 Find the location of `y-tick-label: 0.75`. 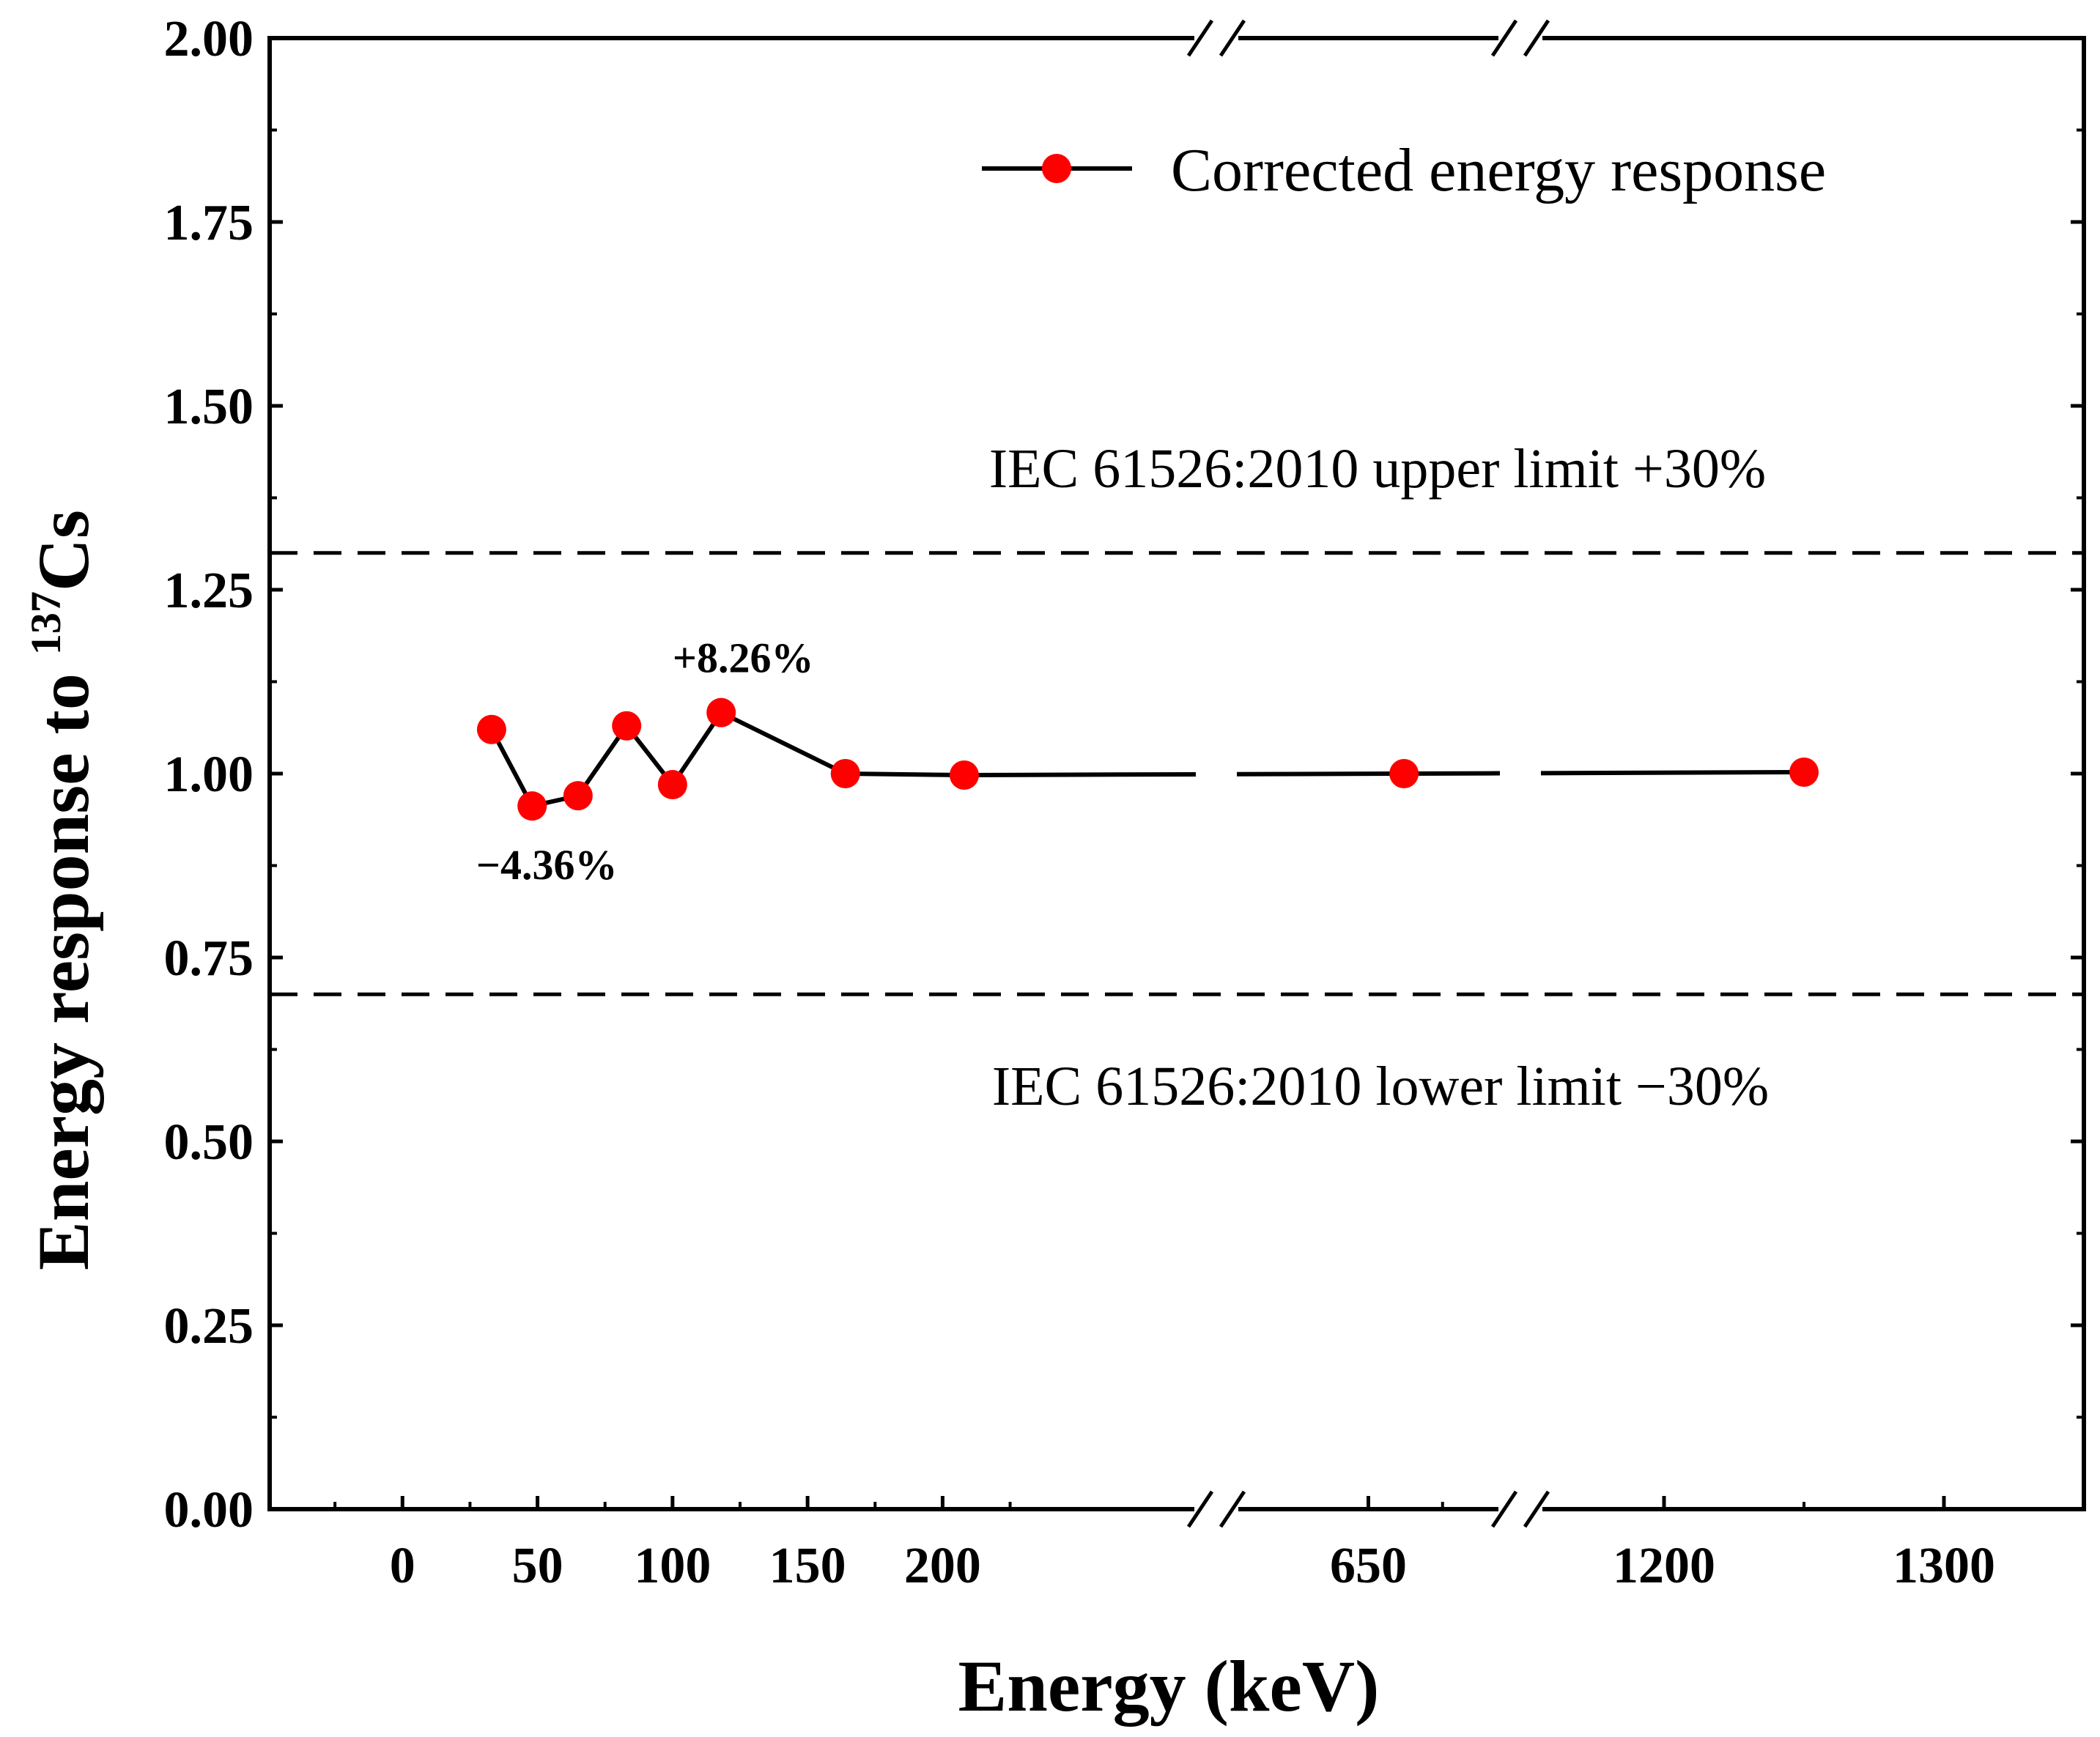

y-tick-label: 0.75 is located at coordinates (209, 958).